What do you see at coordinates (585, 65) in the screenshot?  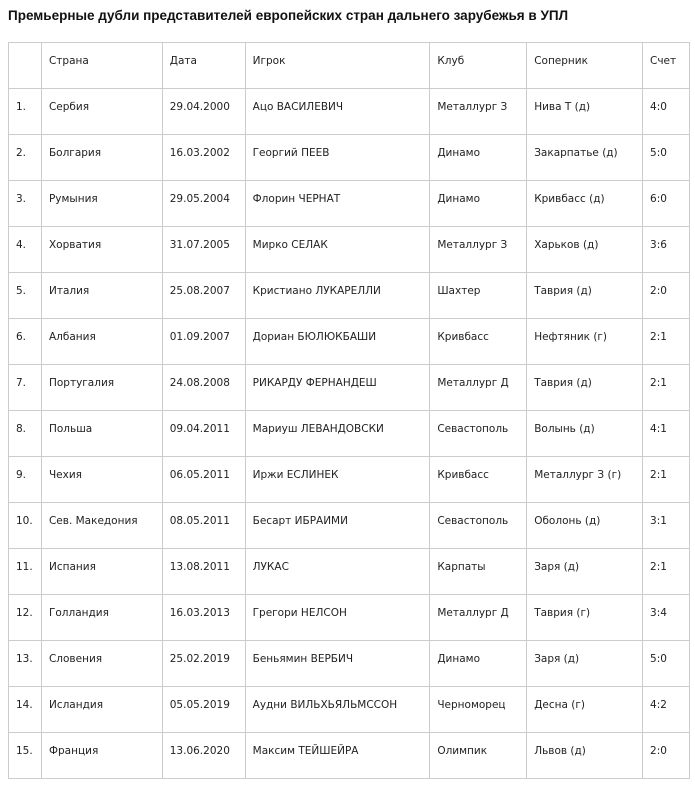 I see `header-opponent: Соперник` at bounding box center [585, 65].